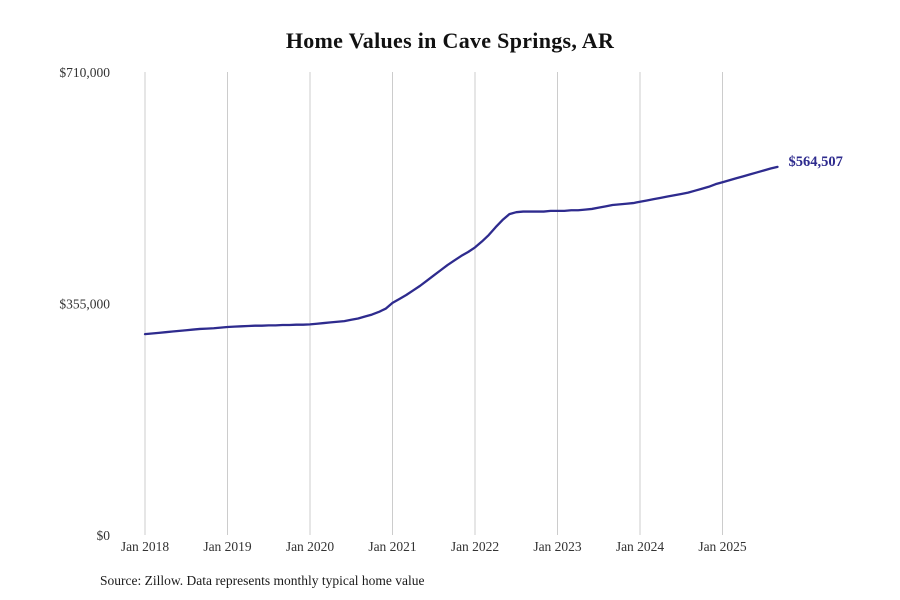 Image resolution: width=900 pixels, height=600 pixels. Describe the element at coordinates (227, 546) in the screenshot. I see `x-axis-tick: Jan 2019` at that location.